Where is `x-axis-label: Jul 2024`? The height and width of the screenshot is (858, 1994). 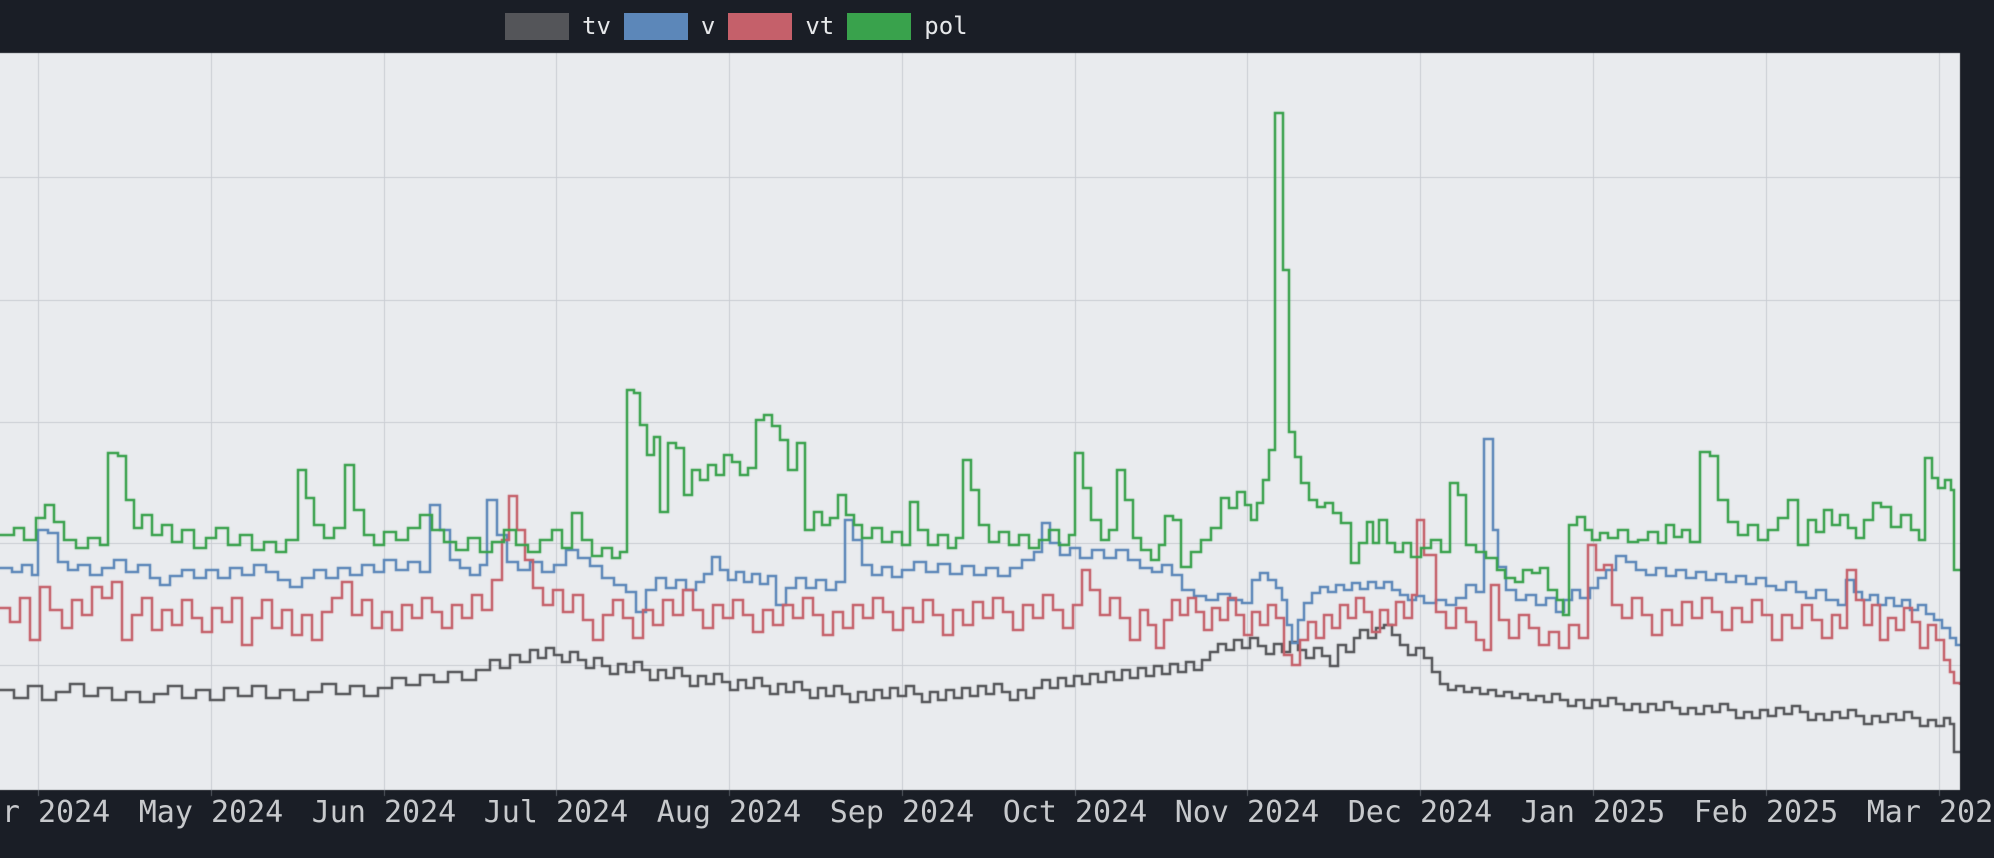 x-axis-label: Jul 2024 is located at coordinates (556, 812).